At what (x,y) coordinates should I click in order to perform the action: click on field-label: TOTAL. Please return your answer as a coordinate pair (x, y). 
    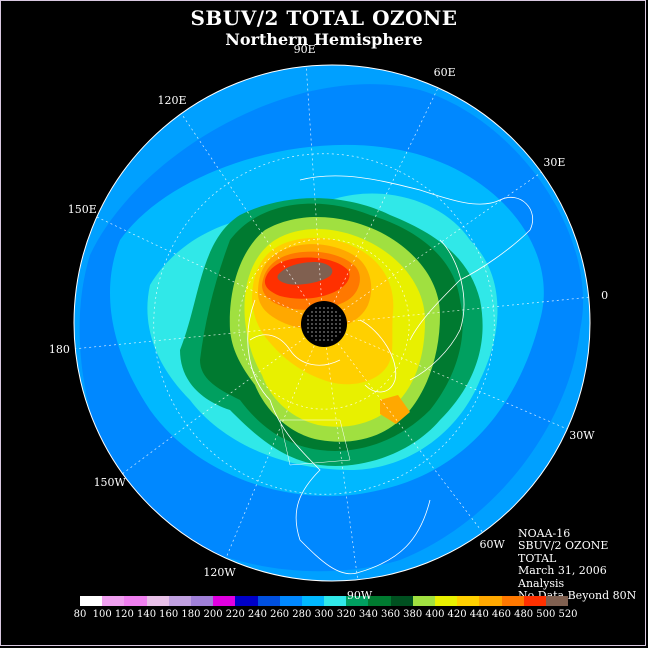
    Looking at the image, I should click on (537, 558).